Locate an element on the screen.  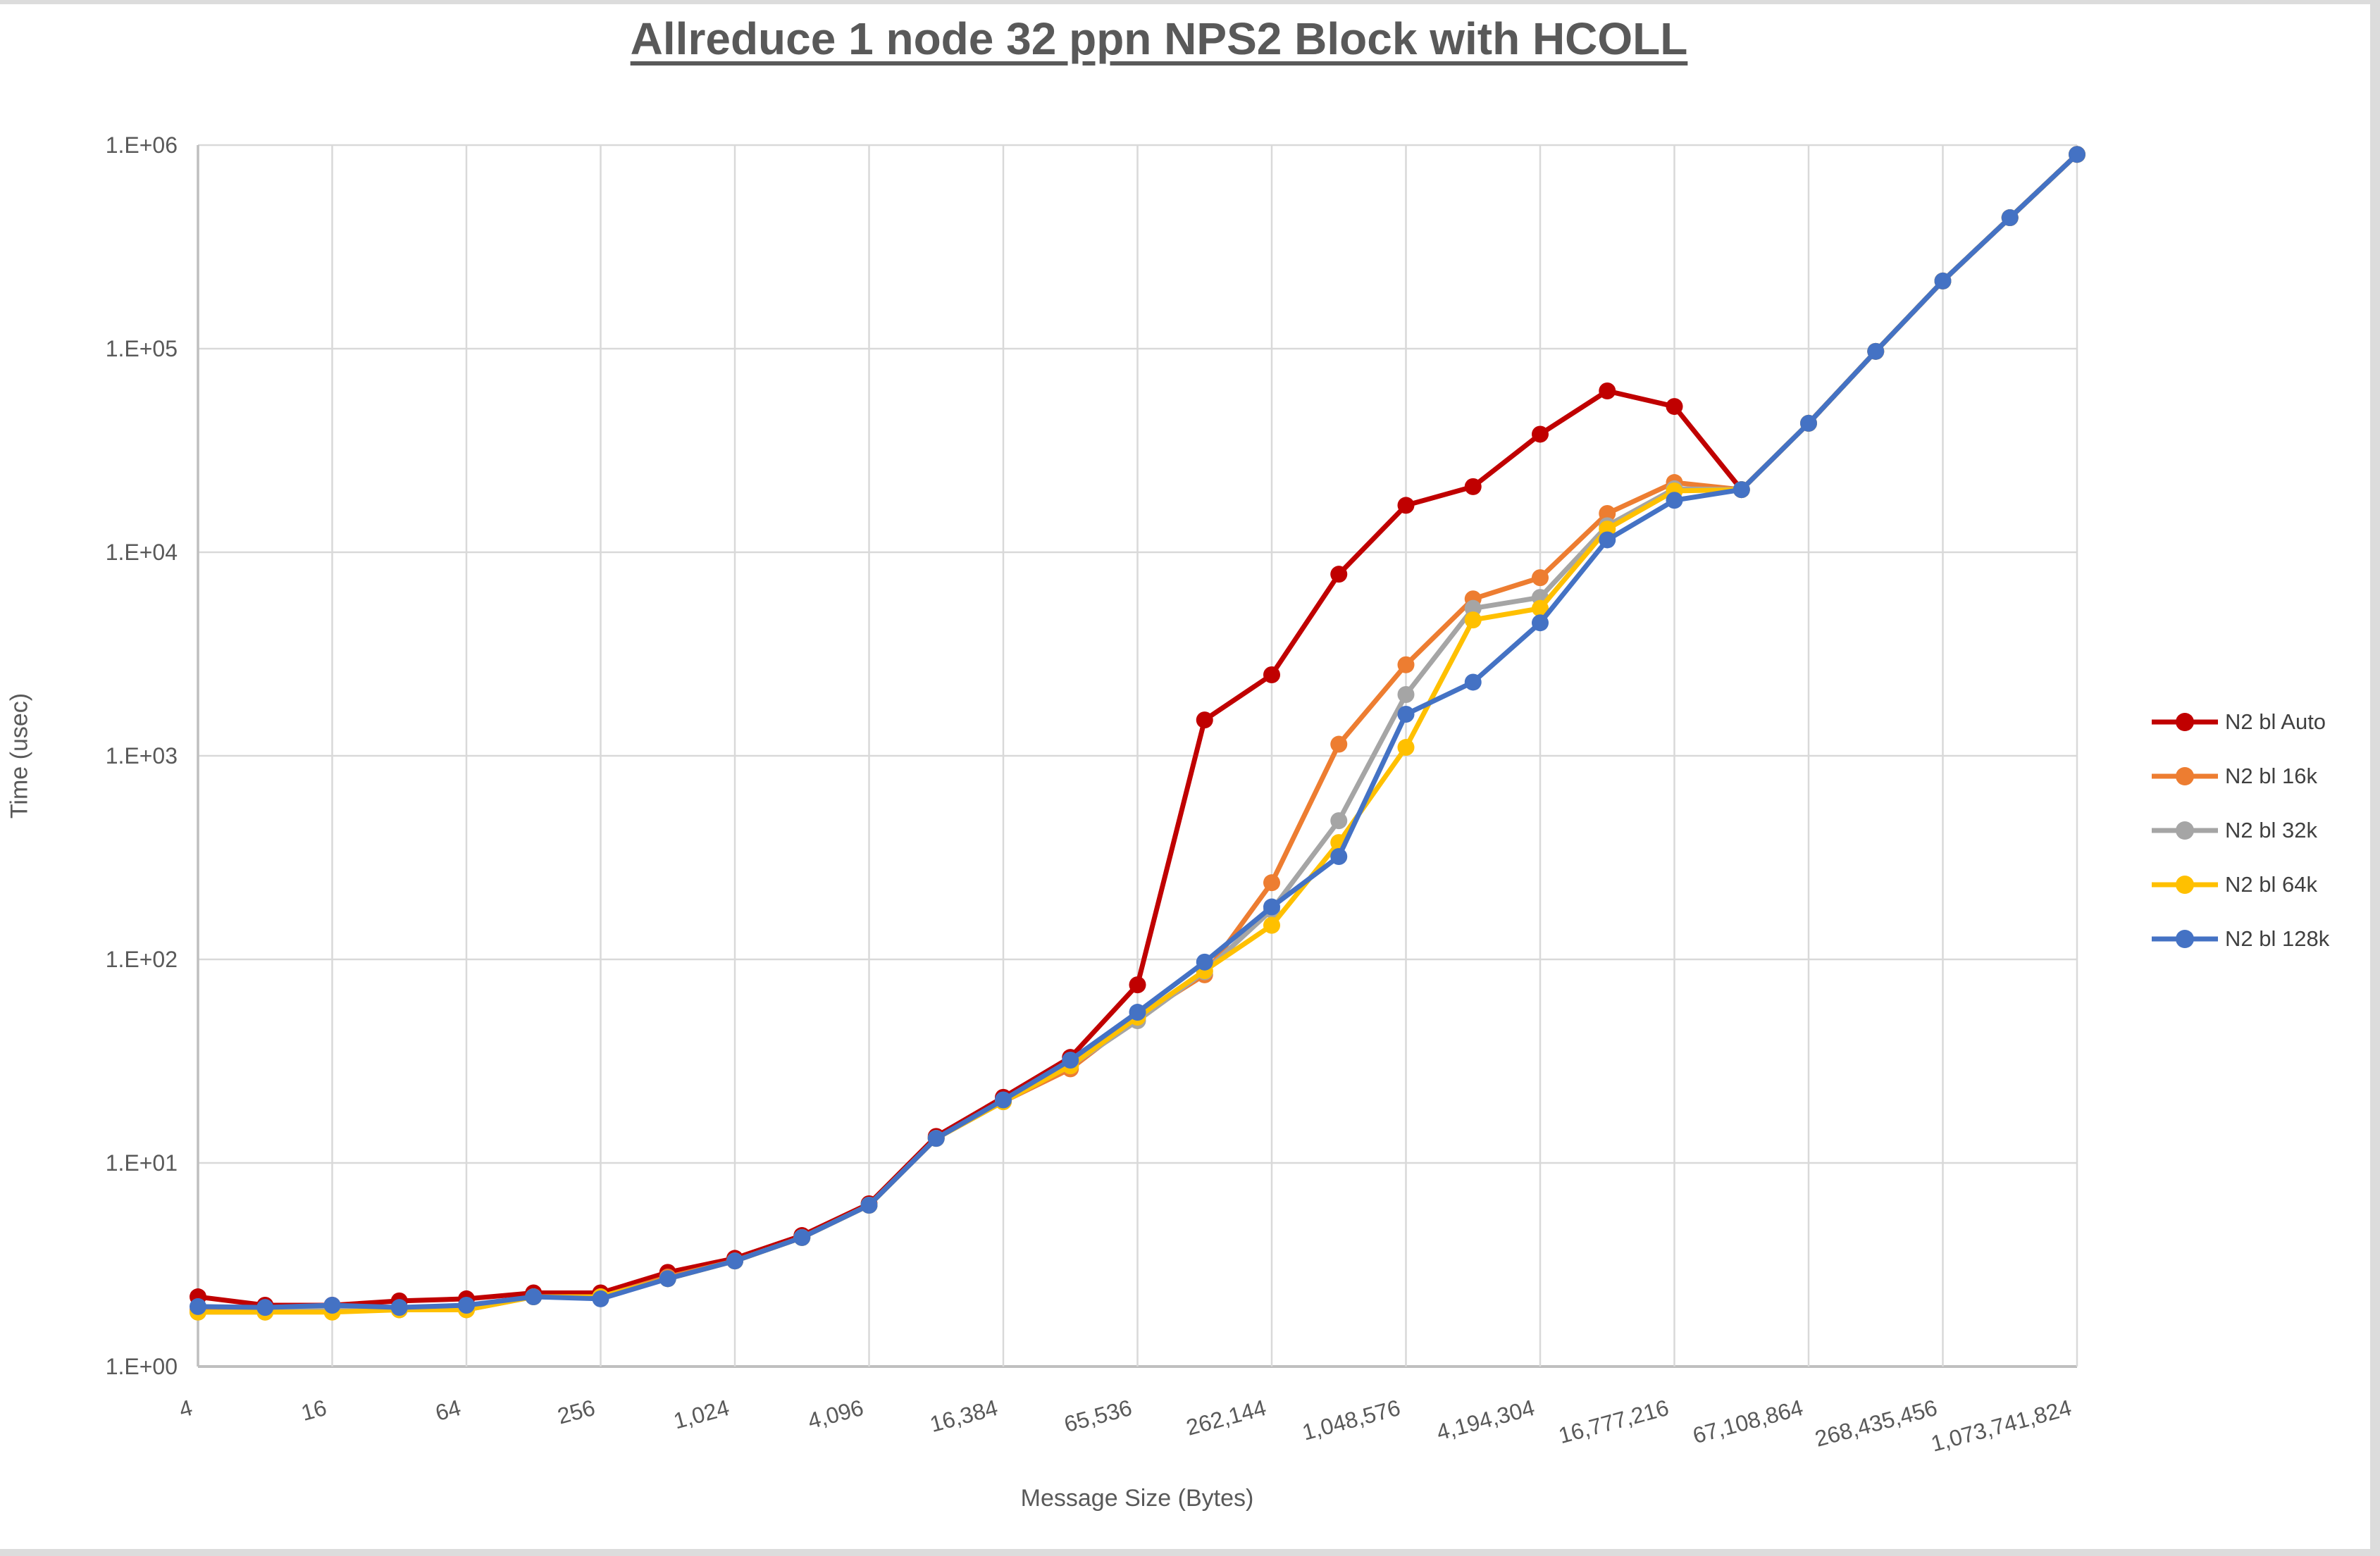
y-tick-label: 1.E+01 is located at coordinates (142, 1163).